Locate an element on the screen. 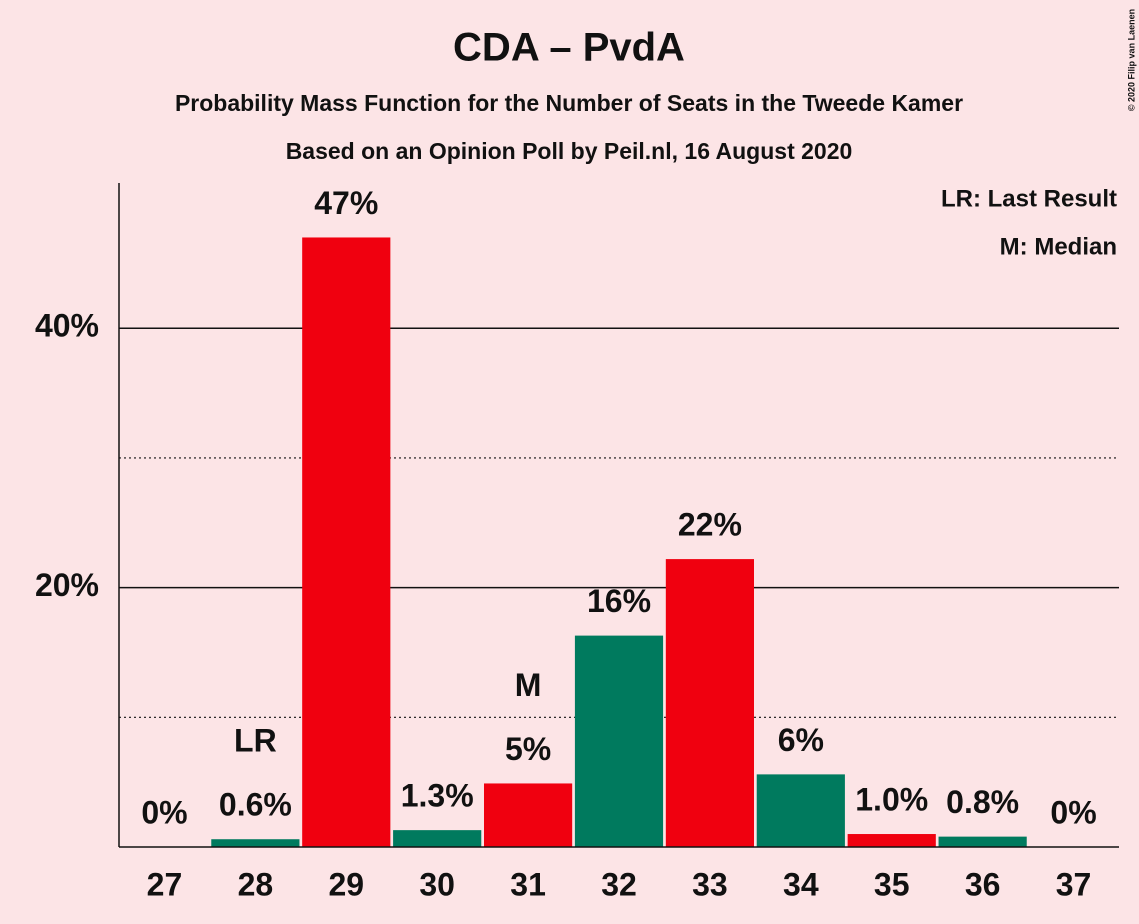 This screenshot has width=1139, height=924. value-label: 16% is located at coordinates (619, 601).